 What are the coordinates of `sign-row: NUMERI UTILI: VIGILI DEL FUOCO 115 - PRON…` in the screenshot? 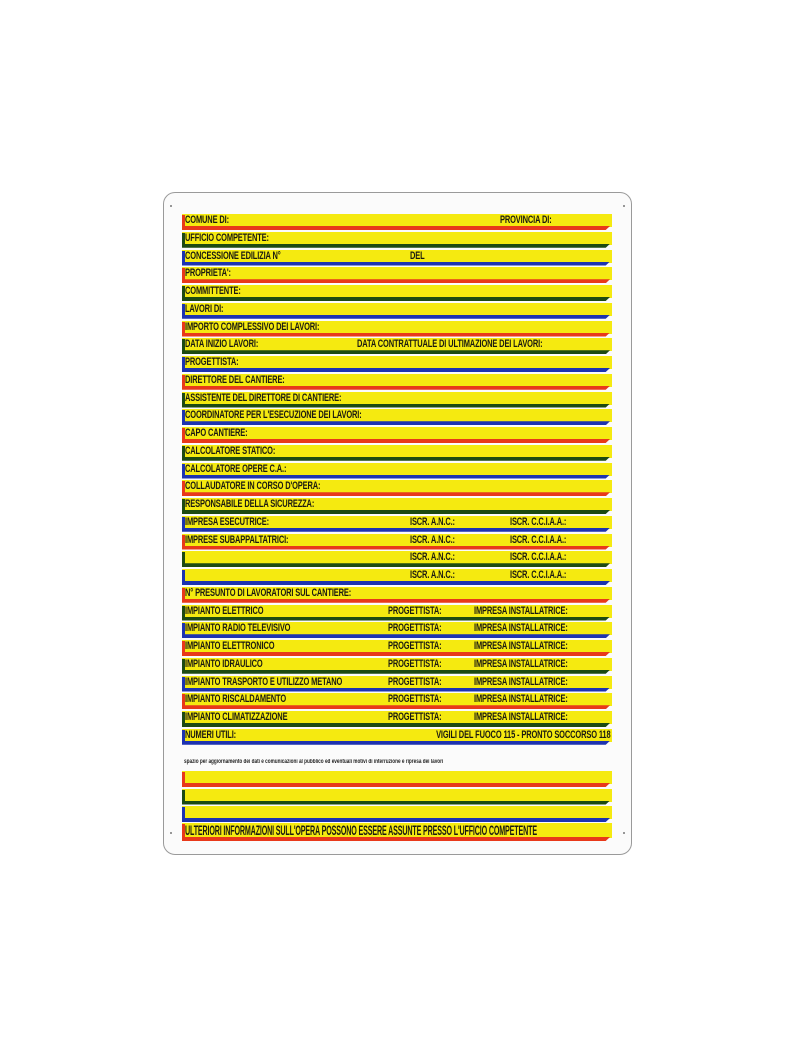 It's located at (397, 737).